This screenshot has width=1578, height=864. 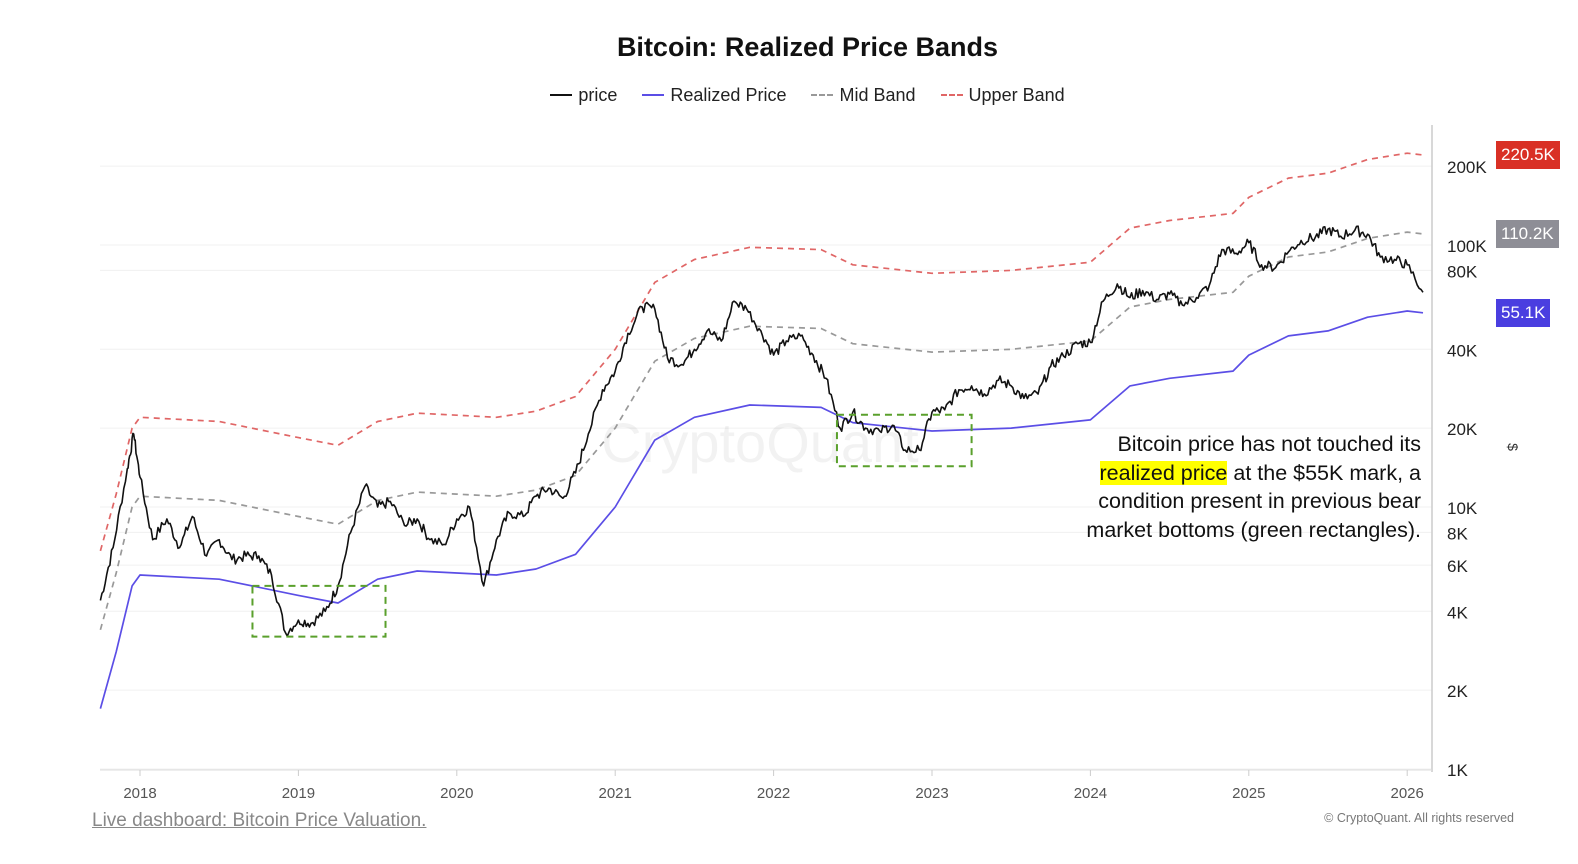 What do you see at coordinates (1462, 429) in the screenshot?
I see `y-tick-label: 20K` at bounding box center [1462, 429].